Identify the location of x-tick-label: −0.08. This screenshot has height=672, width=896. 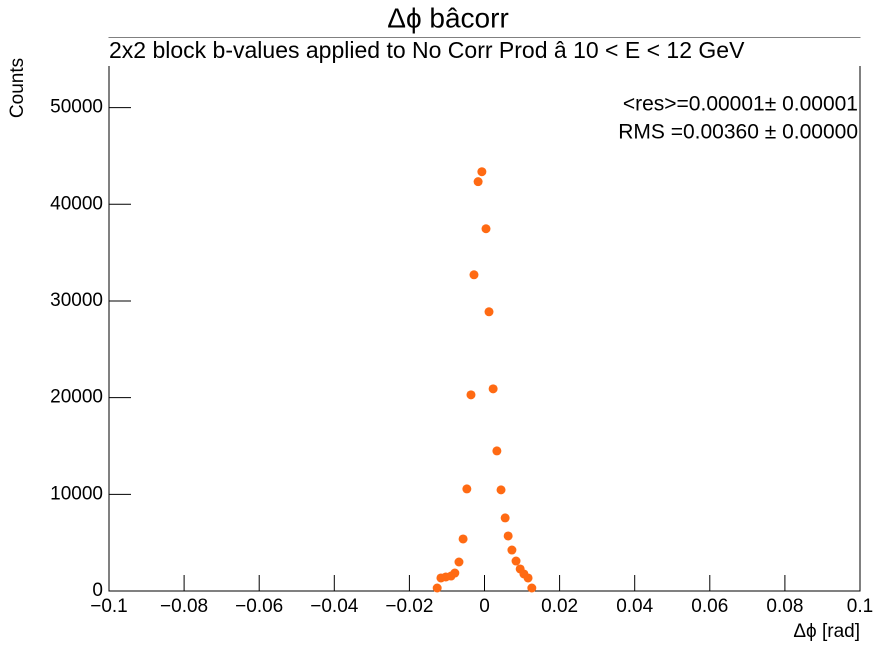
(184, 606).